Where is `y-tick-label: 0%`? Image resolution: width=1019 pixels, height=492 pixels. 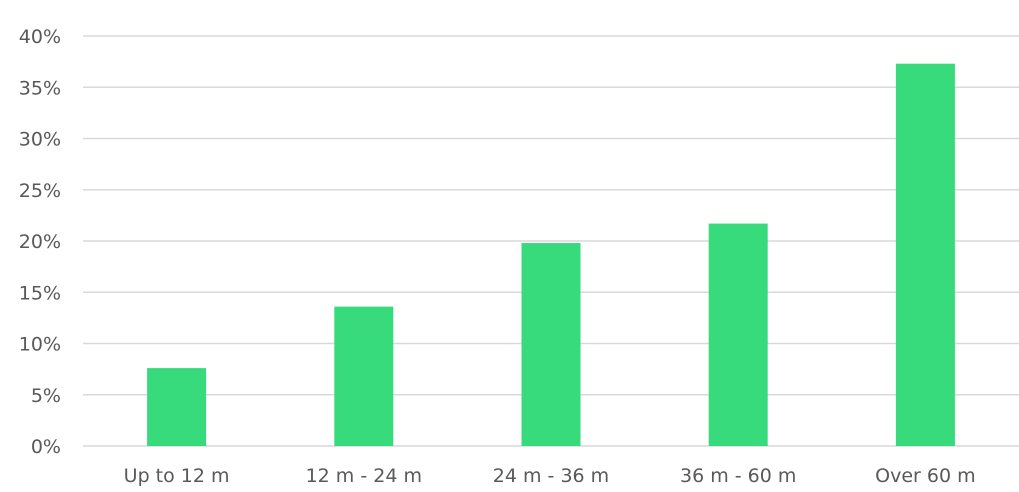 y-tick-label: 0% is located at coordinates (46, 447).